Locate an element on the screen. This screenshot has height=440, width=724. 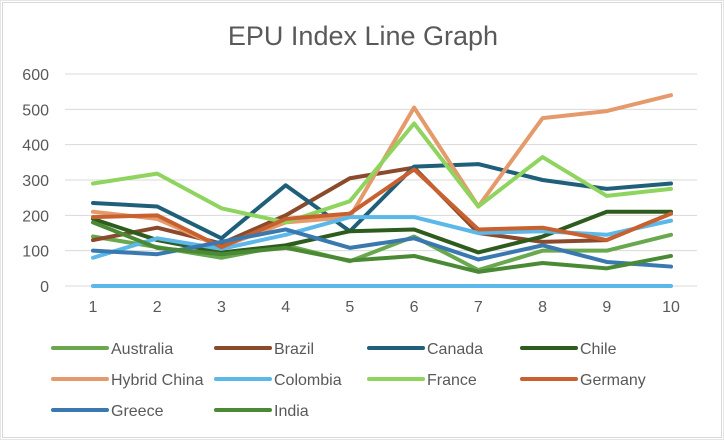
y-tick-label: 0 is located at coordinates (44, 287).